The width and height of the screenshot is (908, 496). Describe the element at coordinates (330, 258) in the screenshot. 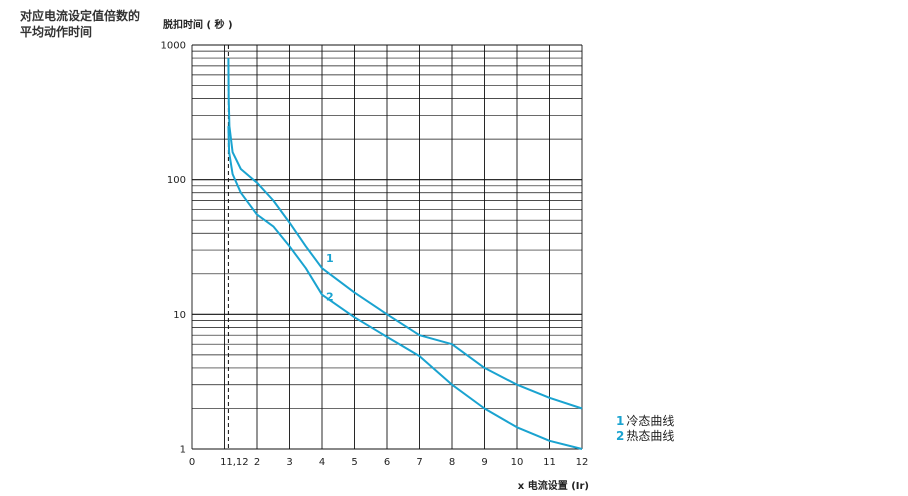

I see `curve-number-label: 1` at that location.